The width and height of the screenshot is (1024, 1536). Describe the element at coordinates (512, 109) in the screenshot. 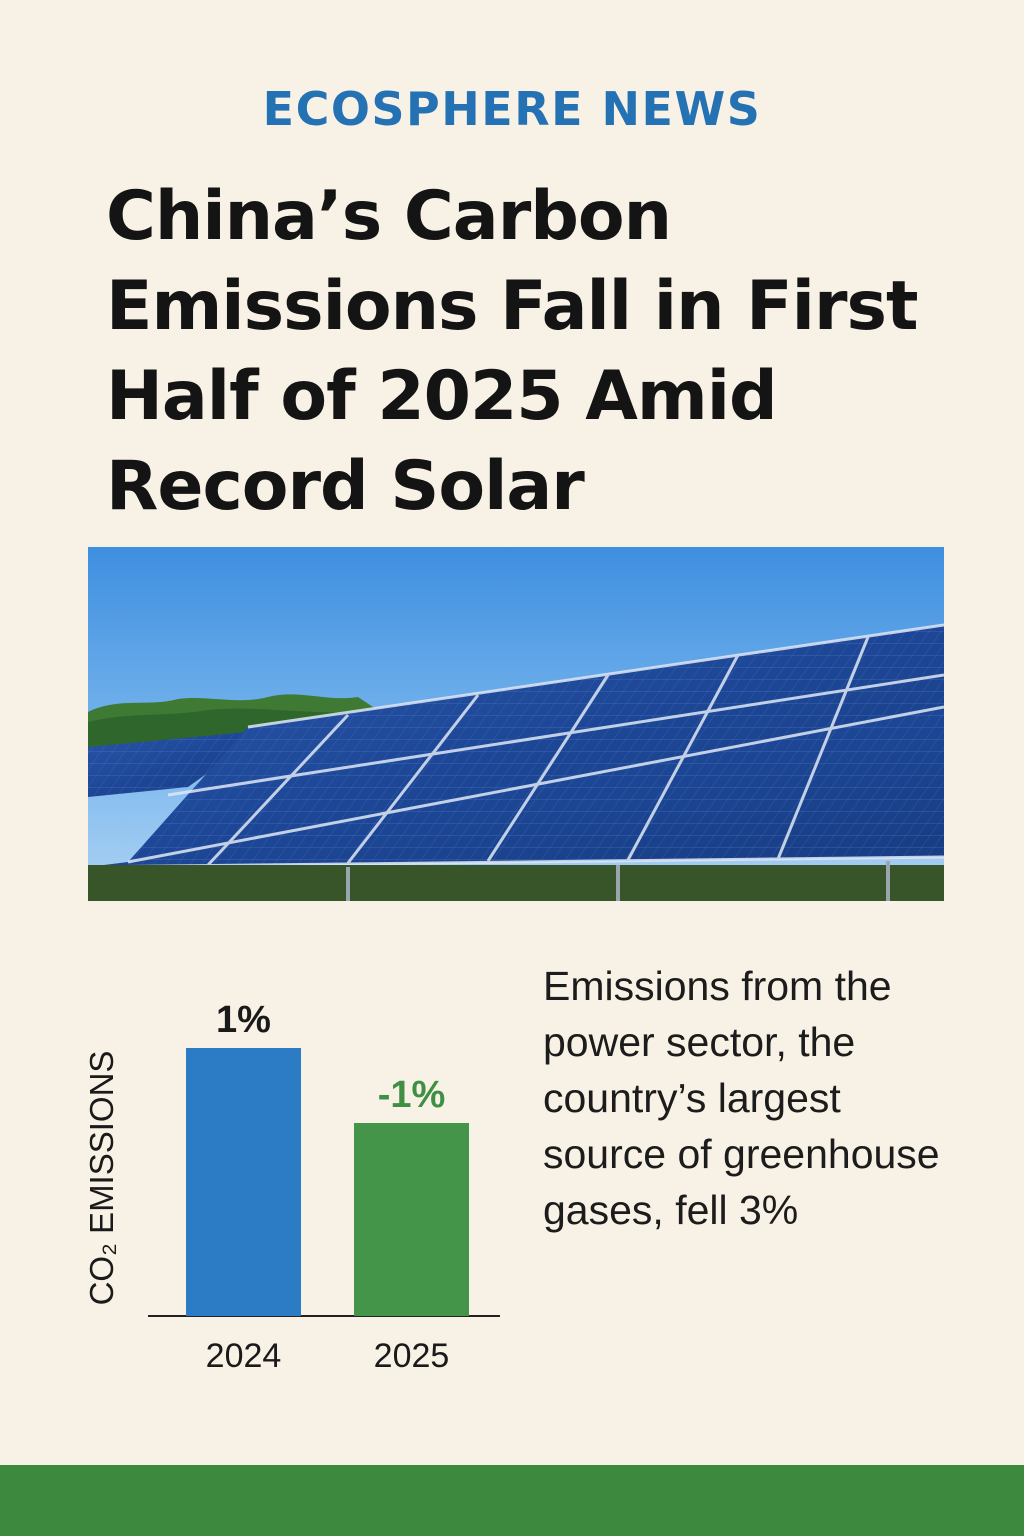

I see `brand-name: ECOSPHERE NEWS` at that location.